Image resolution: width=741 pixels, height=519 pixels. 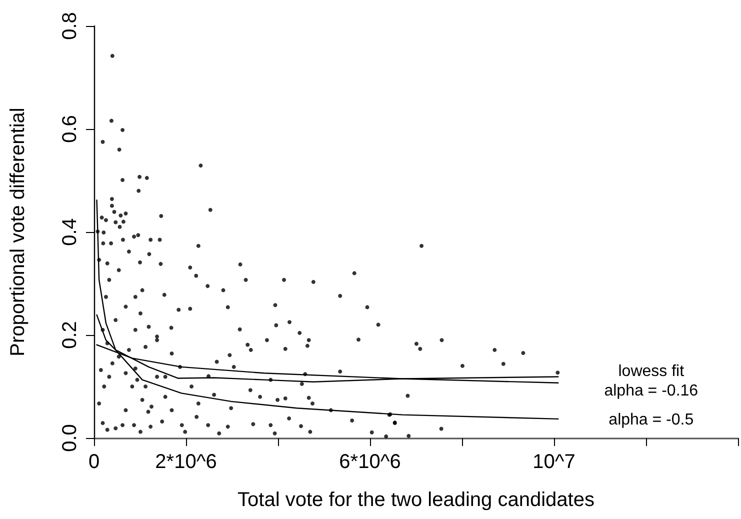 I want to click on y-tick-label: 0.0, so click(x=70, y=438).